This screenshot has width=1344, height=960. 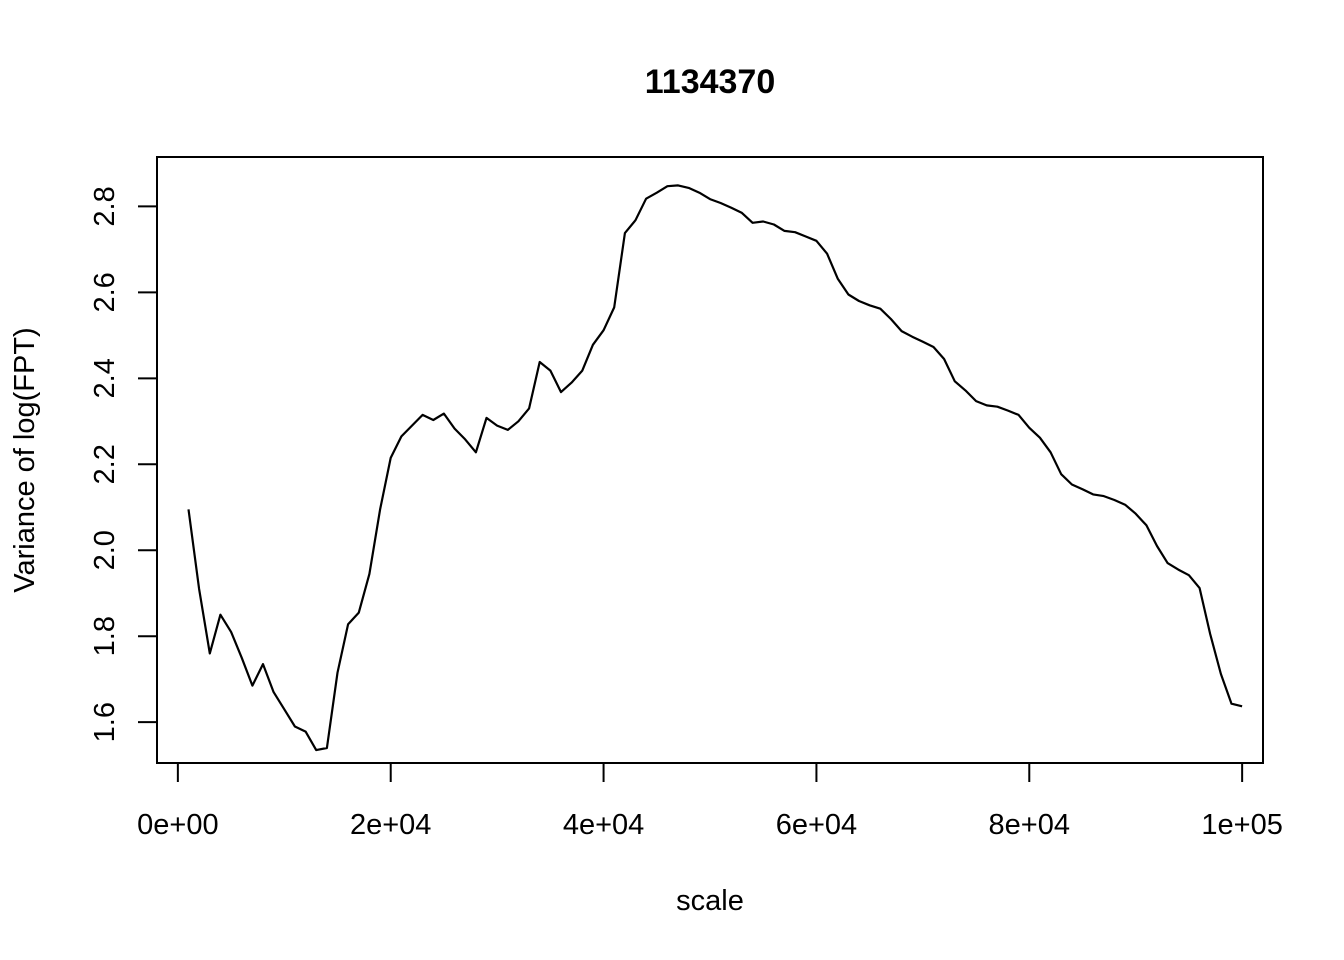 What do you see at coordinates (710, 82) in the screenshot?
I see `chart-title: 1134370` at bounding box center [710, 82].